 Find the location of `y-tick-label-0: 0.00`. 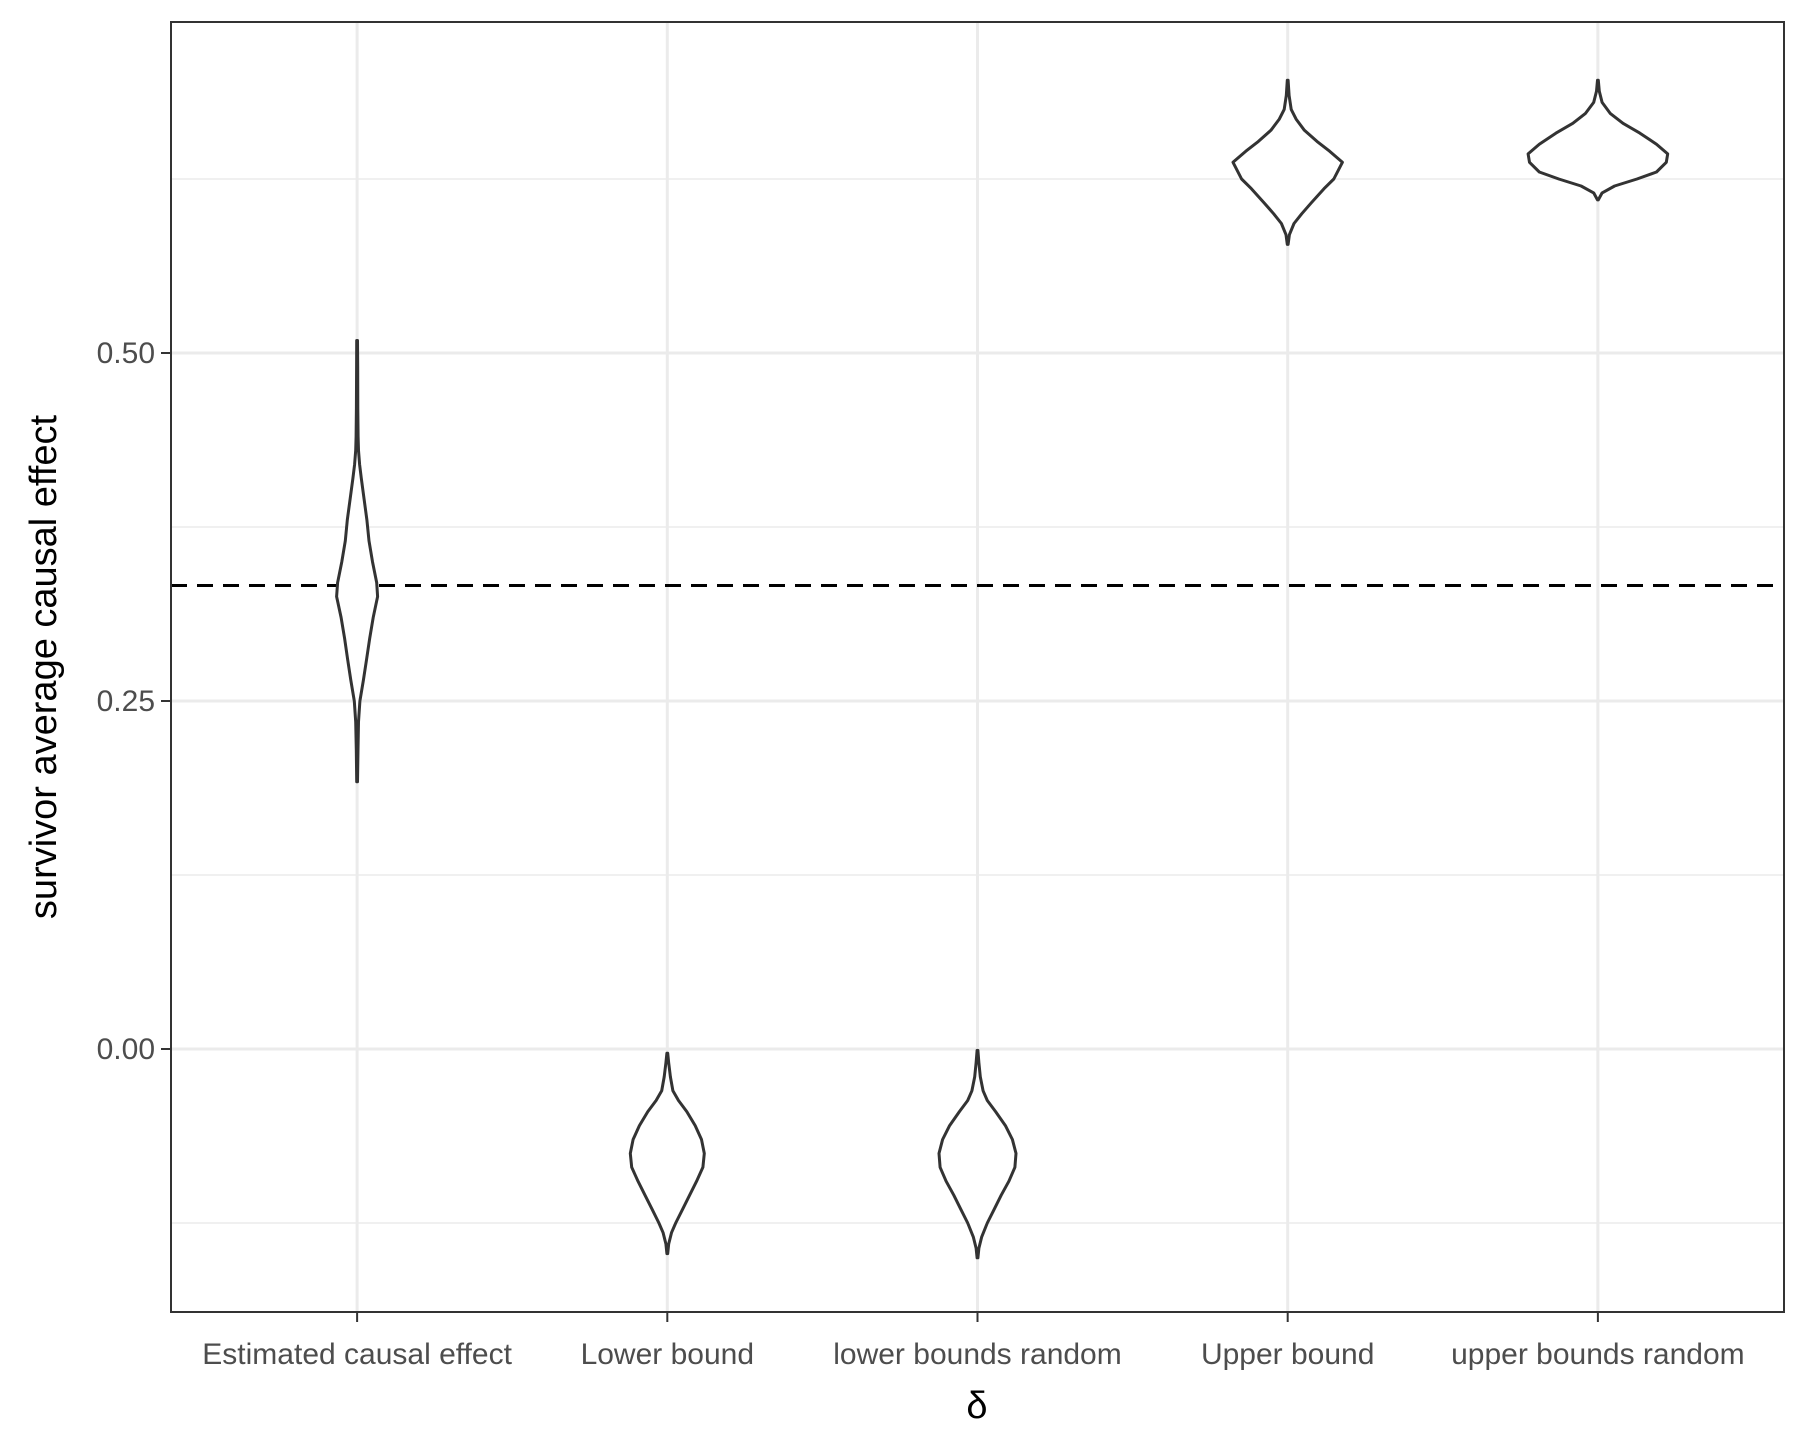

y-tick-label-0: 0.00 is located at coordinates (126, 1049).